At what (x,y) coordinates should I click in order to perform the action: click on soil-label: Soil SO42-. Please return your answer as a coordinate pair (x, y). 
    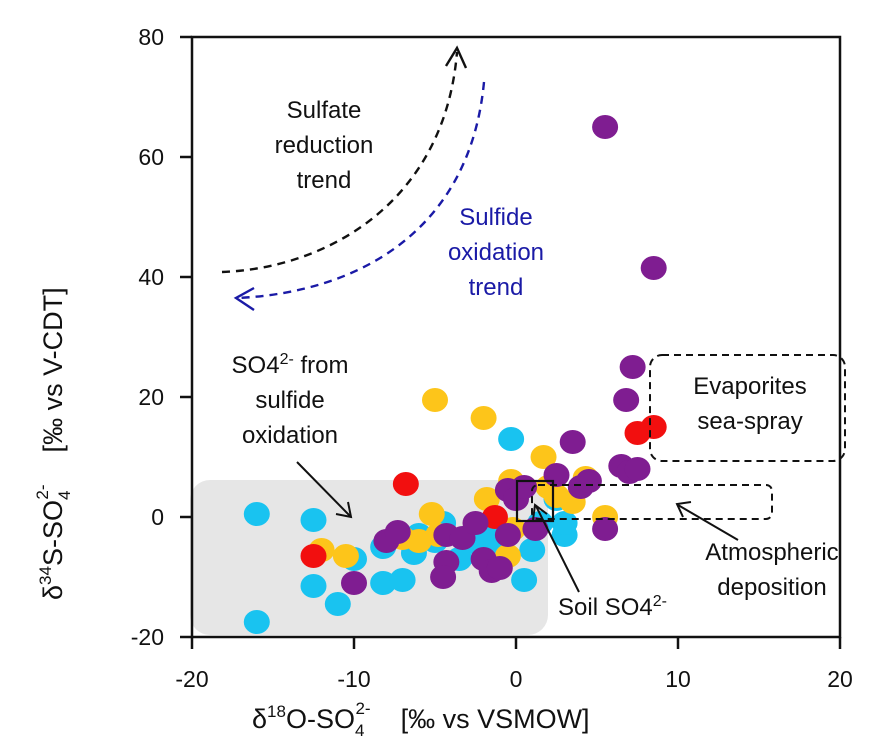
    Looking at the image, I should click on (612, 607).